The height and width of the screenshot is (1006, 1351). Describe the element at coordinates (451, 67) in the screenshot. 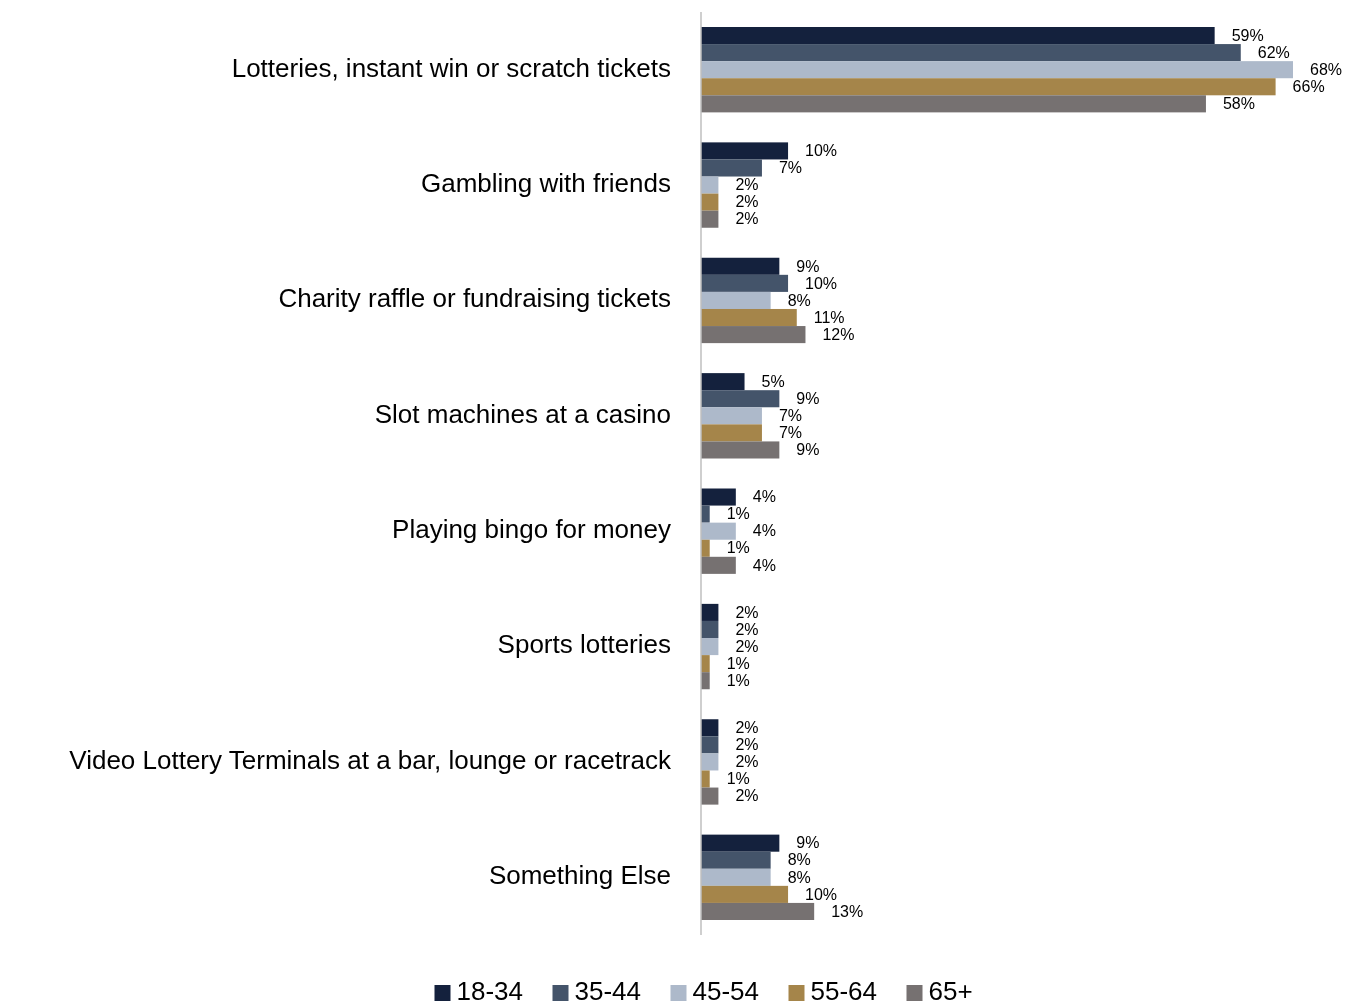

I see `y-tick-label: Lotteries, instant win or scratch tickets` at that location.